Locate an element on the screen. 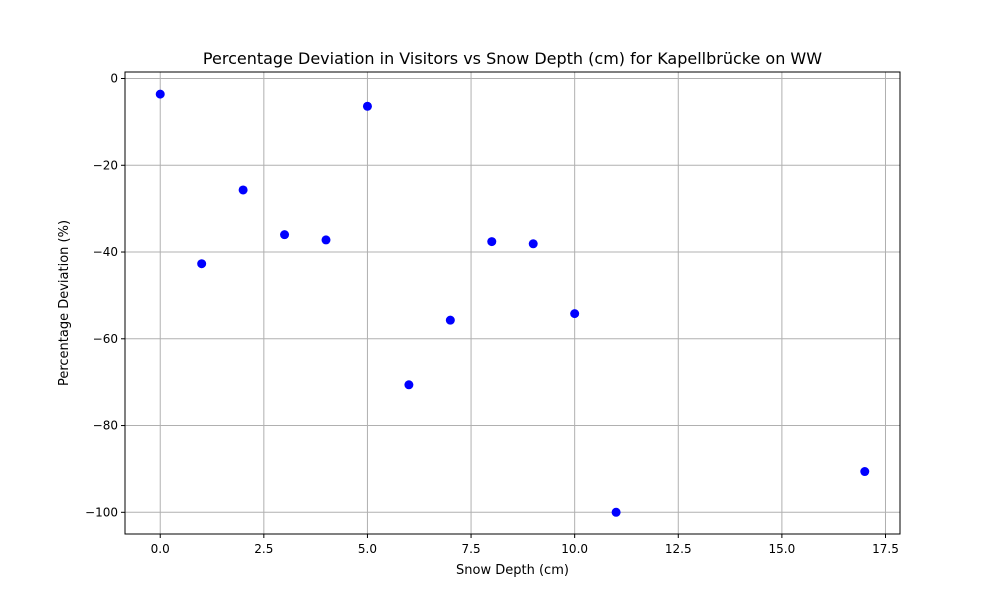 This screenshot has width=1000, height=605. y-tick-label: −20 is located at coordinates (105, 165).